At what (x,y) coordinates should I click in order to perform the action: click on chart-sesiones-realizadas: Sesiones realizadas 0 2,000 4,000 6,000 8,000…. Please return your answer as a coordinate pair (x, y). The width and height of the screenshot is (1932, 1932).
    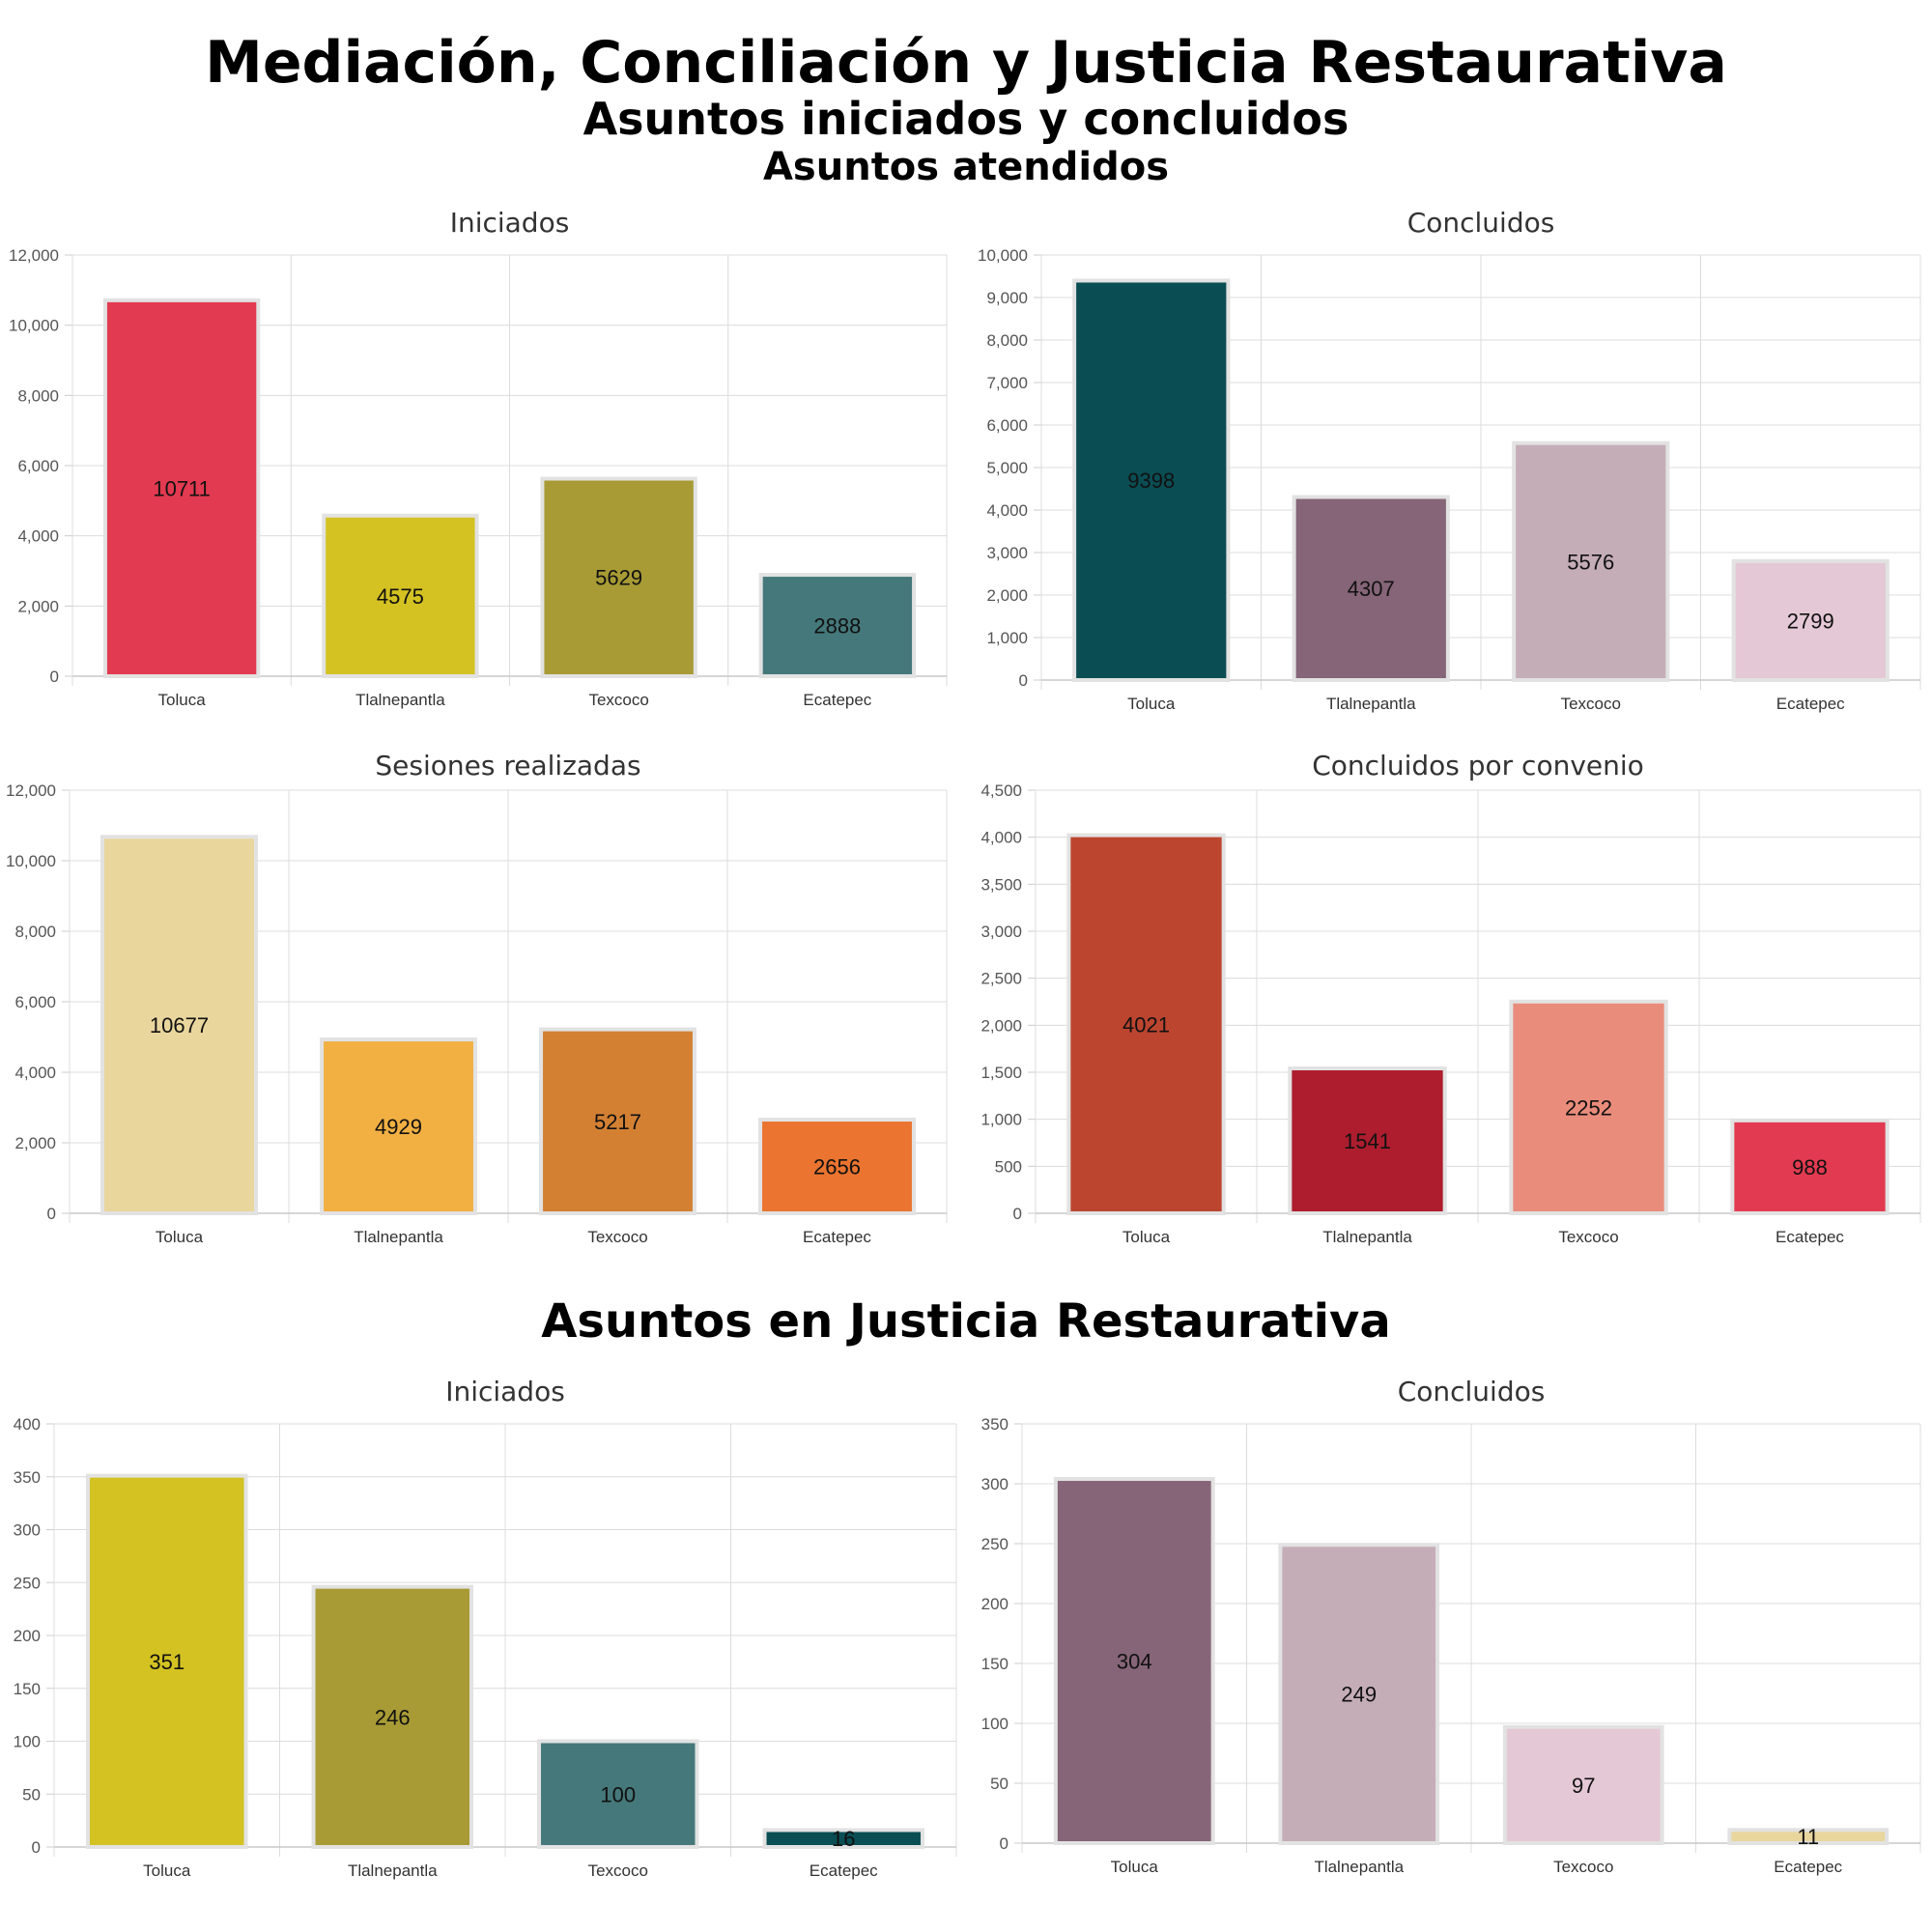
    Looking at the image, I should click on (478, 995).